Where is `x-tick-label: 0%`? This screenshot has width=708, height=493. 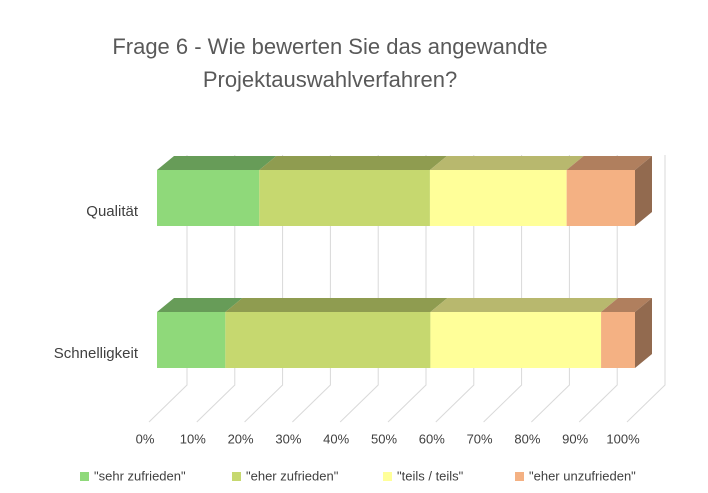 x-tick-label: 0% is located at coordinates (145, 438).